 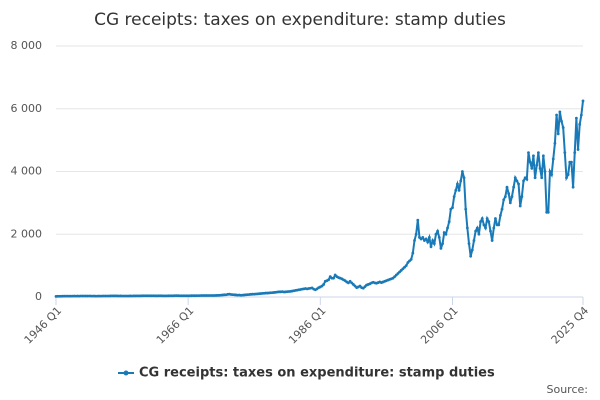 I want to click on x-tick-label: 2006 Q1, so click(x=439, y=325).